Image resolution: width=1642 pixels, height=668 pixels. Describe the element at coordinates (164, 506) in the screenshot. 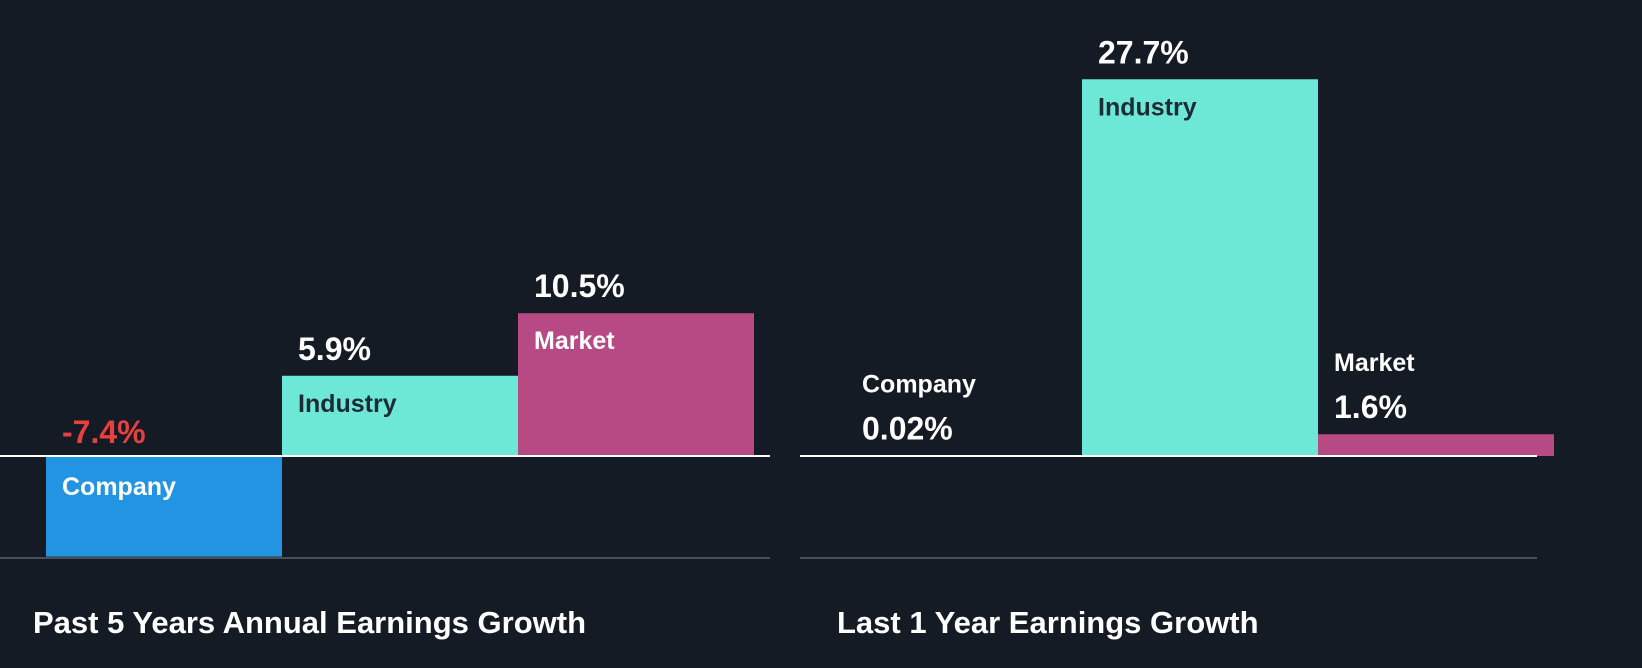

I see `company-bar` at that location.